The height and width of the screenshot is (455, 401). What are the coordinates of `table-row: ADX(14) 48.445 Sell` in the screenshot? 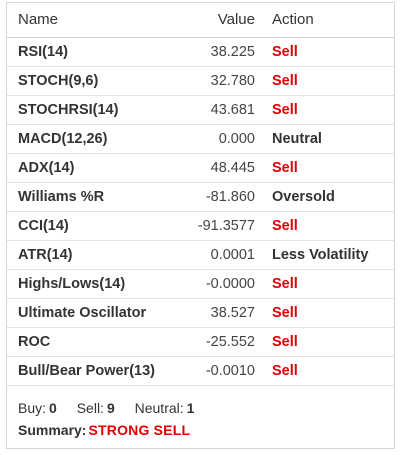 It's located at (200, 168).